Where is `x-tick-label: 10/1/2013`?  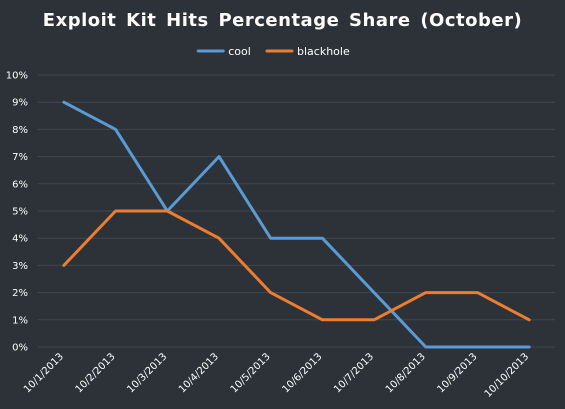 x-tick-label: 10/1/2013 is located at coordinates (44, 373).